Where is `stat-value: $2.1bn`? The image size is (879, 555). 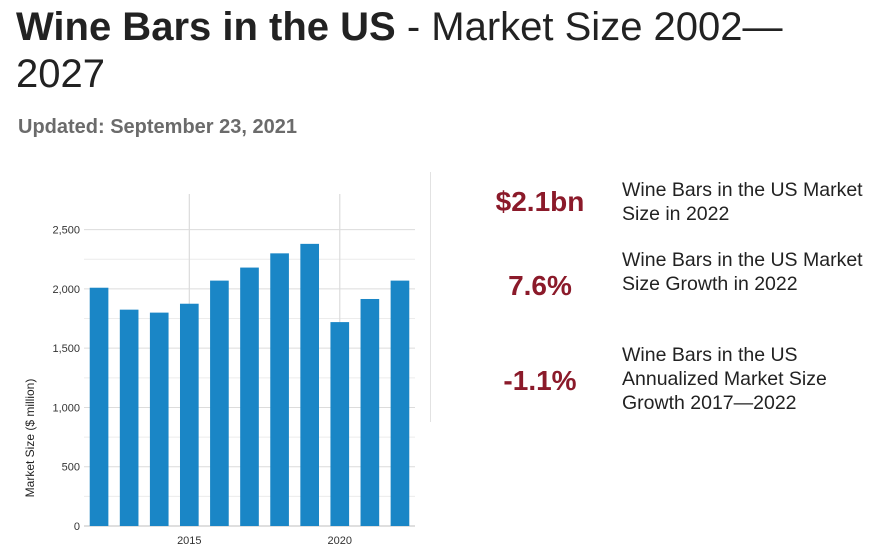
stat-value: $2.1bn is located at coordinates (540, 201).